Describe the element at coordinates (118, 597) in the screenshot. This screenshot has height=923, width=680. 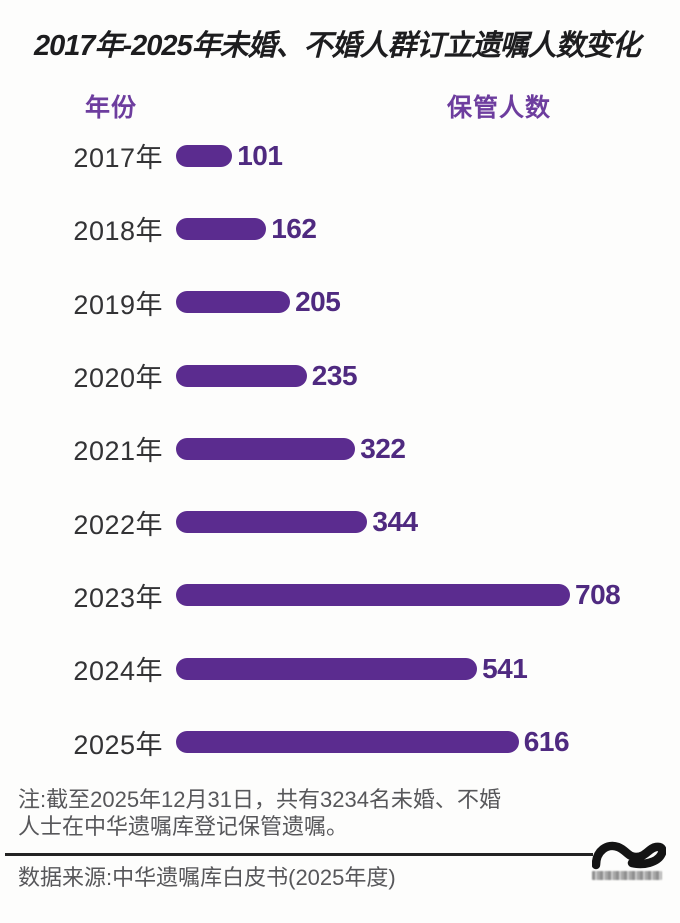
I see `year-label: 2023年` at that location.